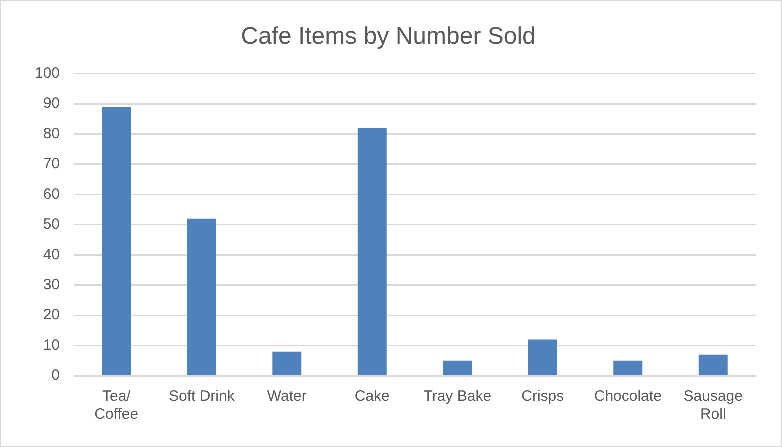 The image size is (782, 447). I want to click on y-tick-label: 90, so click(51, 103).